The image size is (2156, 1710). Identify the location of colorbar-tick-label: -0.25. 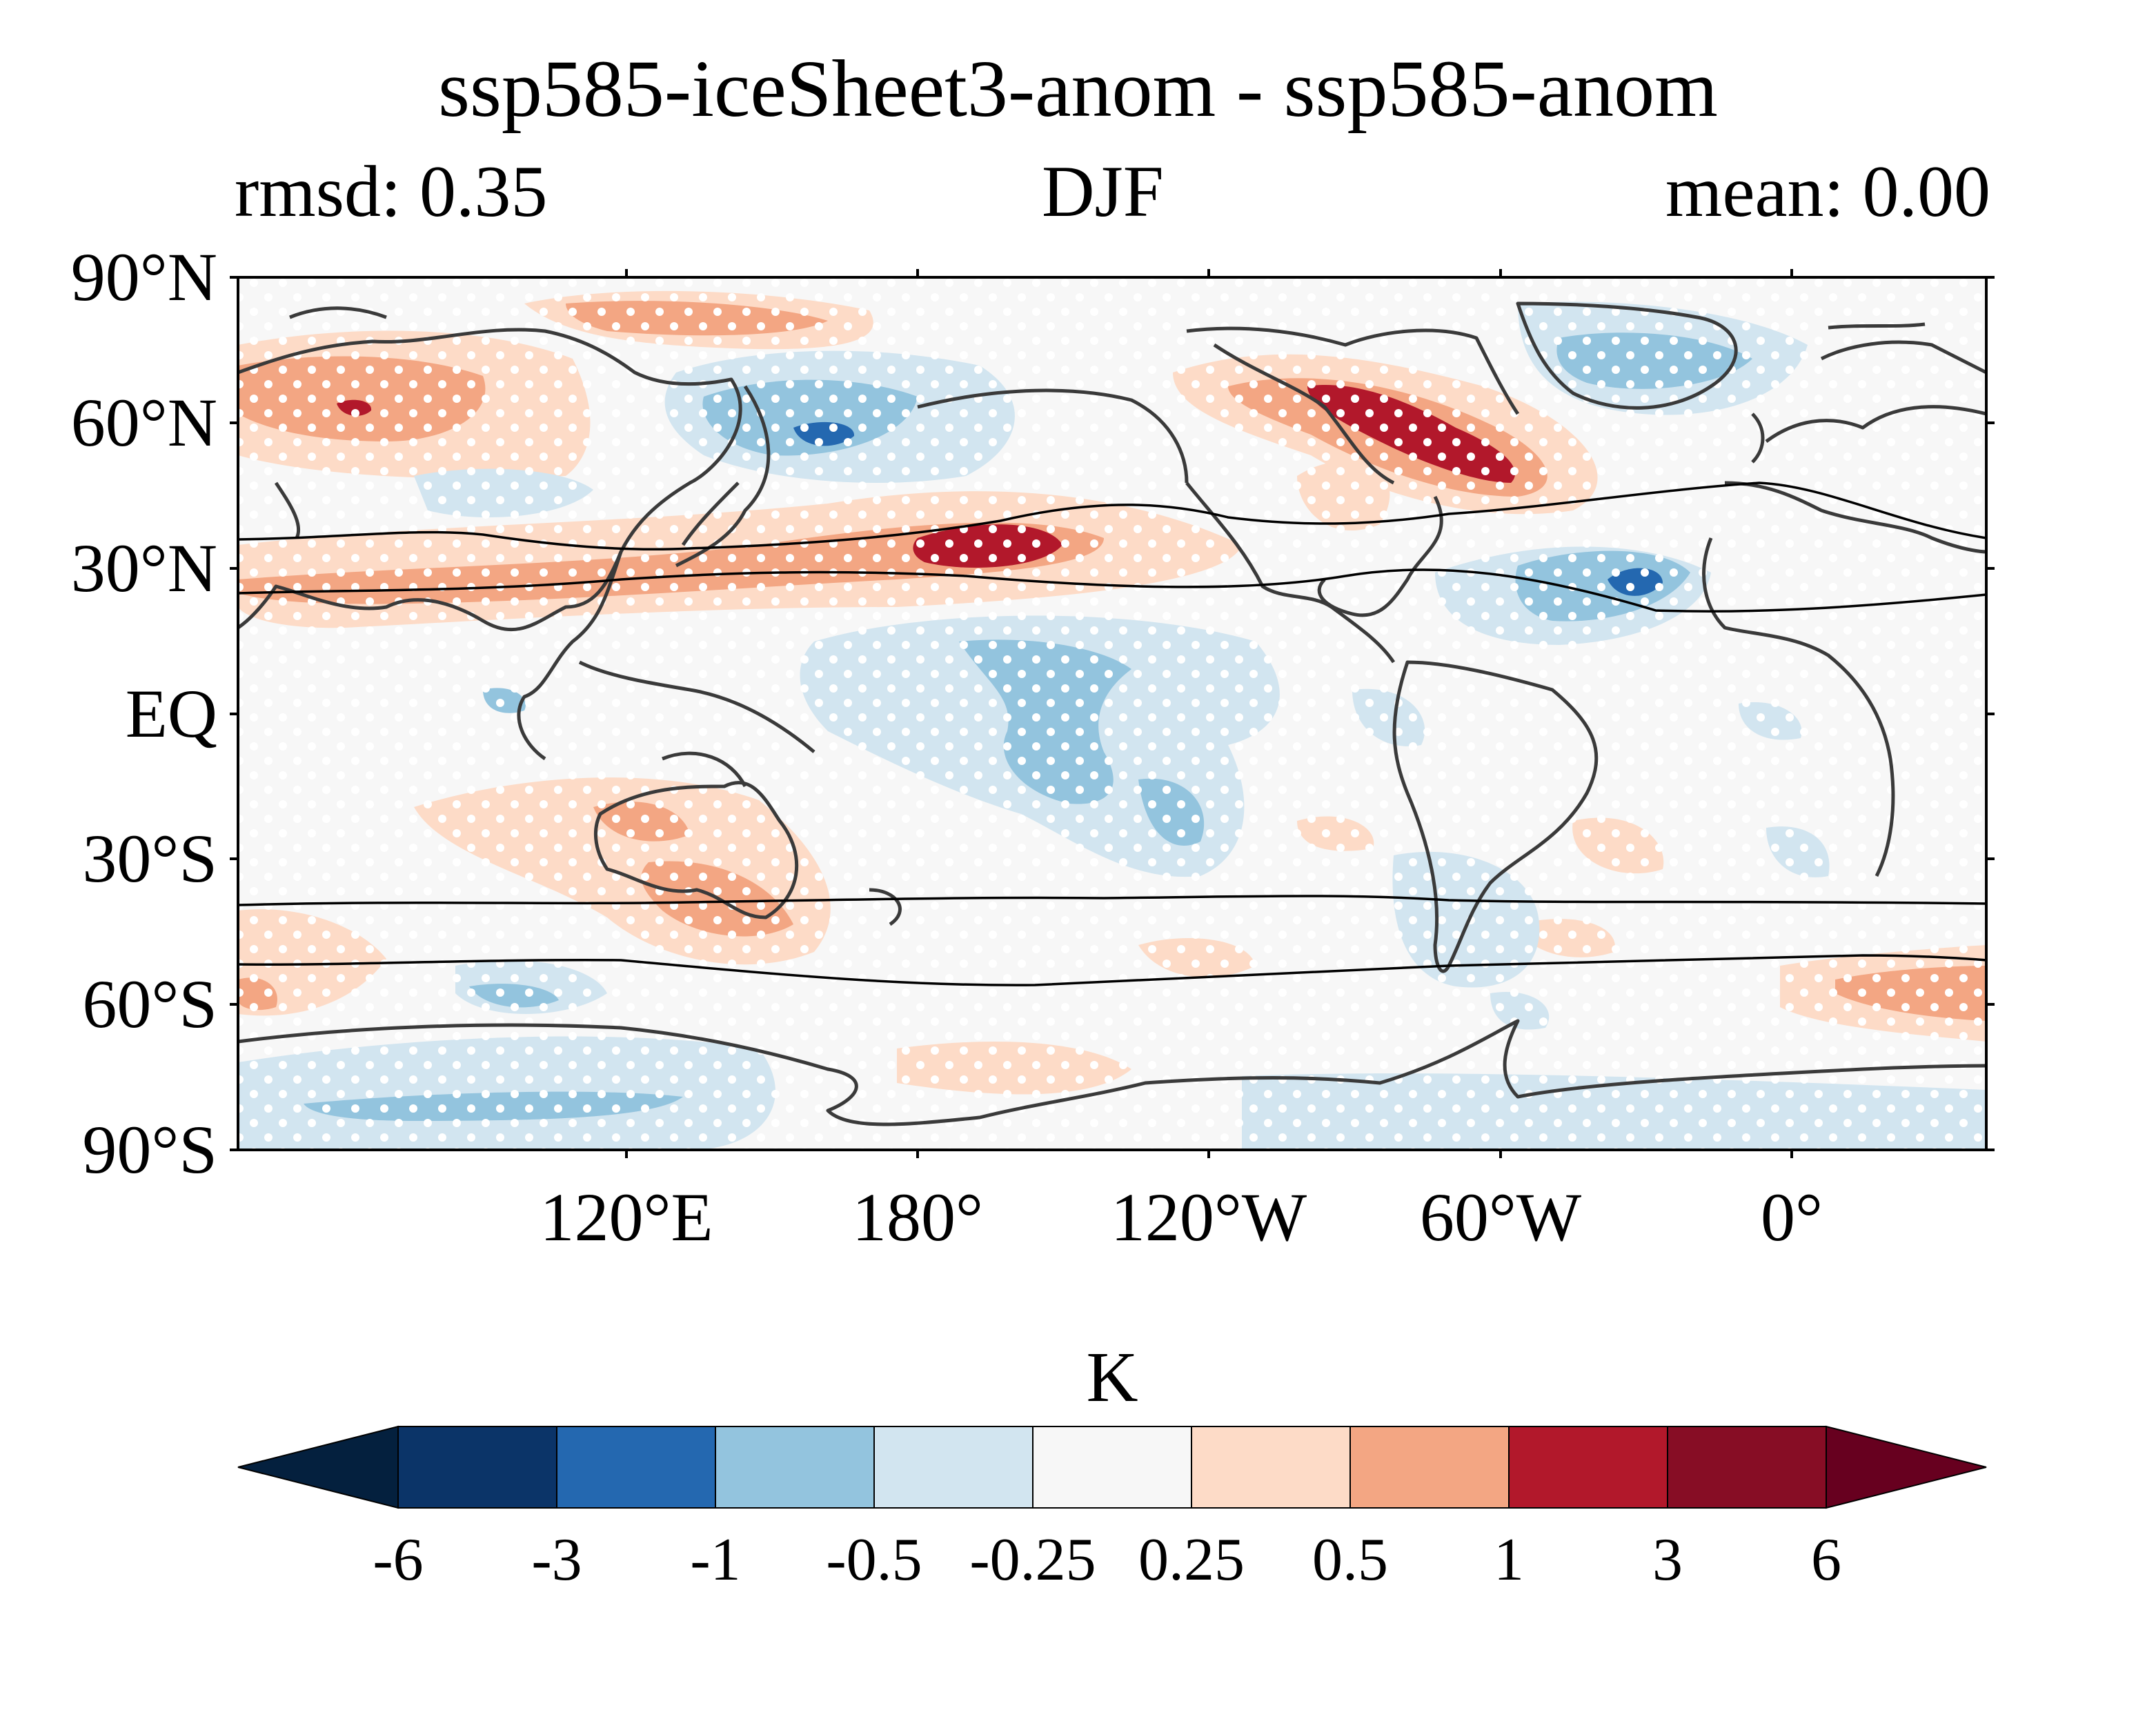
(1032, 1560).